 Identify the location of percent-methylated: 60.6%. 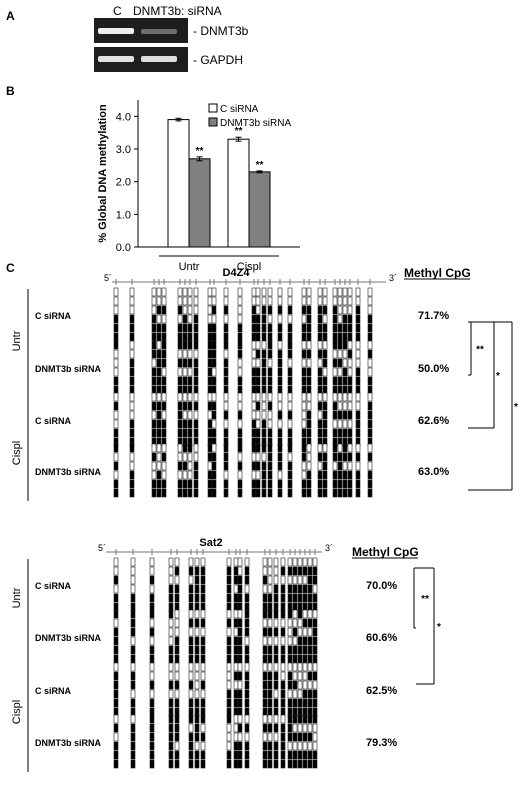
(381, 638).